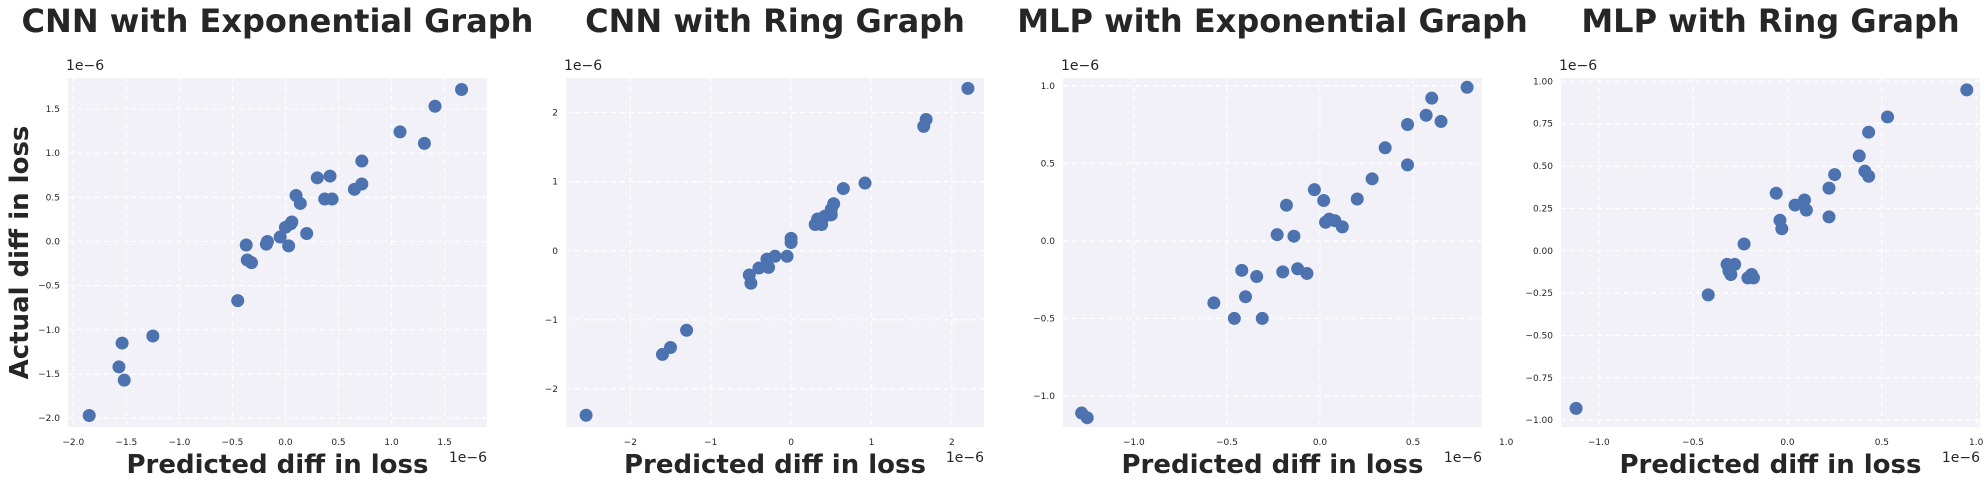  Describe the element at coordinates (555, 252) in the screenshot. I see `y-tick-label: 0` at that location.